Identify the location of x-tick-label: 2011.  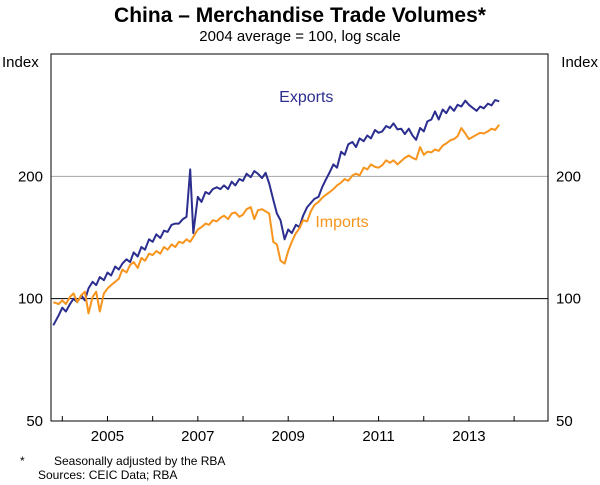
(378, 436).